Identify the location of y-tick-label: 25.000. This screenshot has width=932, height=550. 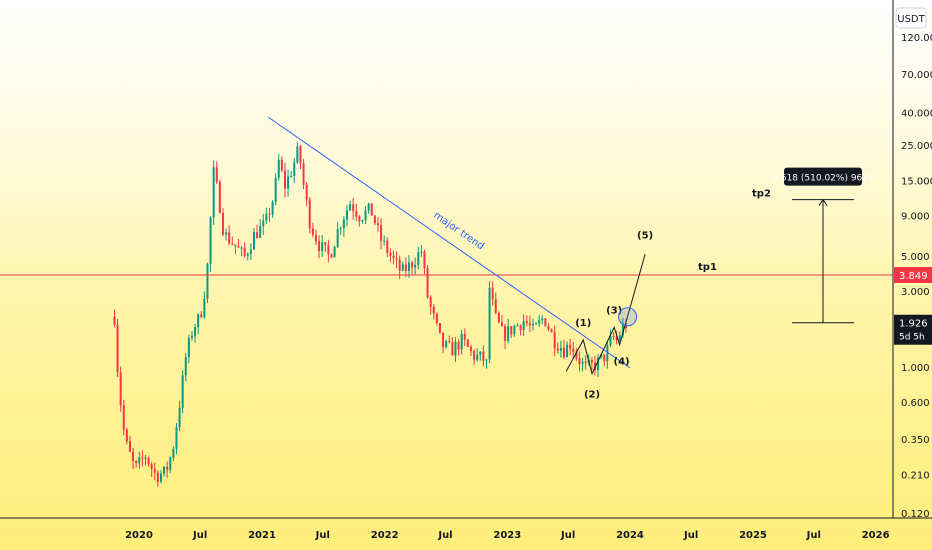
(916, 146).